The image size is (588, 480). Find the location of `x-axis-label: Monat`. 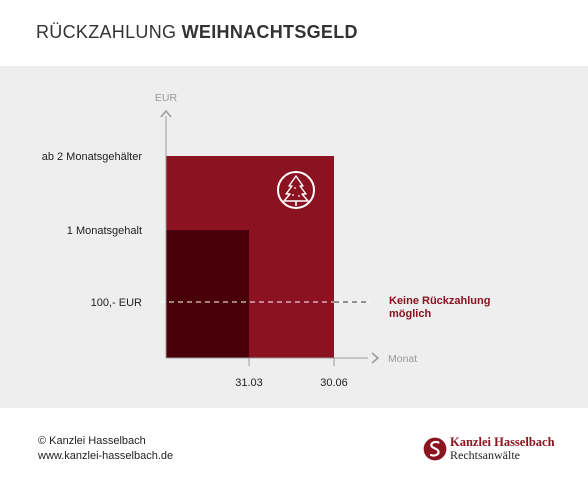

x-axis-label: Monat is located at coordinates (402, 359).